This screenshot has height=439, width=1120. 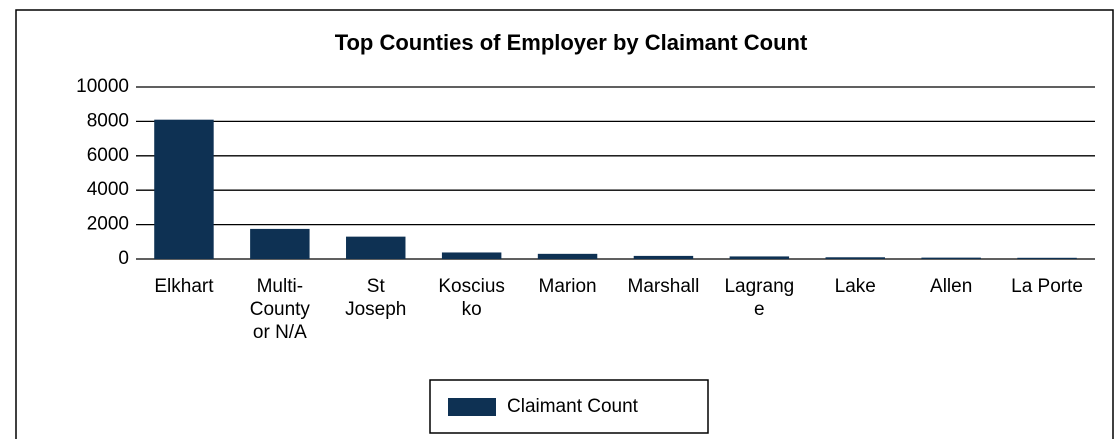 What do you see at coordinates (108, 224) in the screenshot?
I see `y-tick-label: 2000` at bounding box center [108, 224].